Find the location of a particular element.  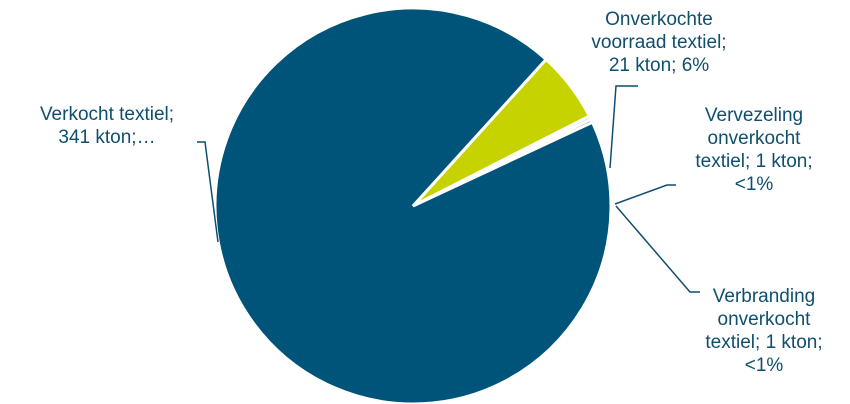

leader-onverkochte-voorraad is located at coordinates (623, 127).